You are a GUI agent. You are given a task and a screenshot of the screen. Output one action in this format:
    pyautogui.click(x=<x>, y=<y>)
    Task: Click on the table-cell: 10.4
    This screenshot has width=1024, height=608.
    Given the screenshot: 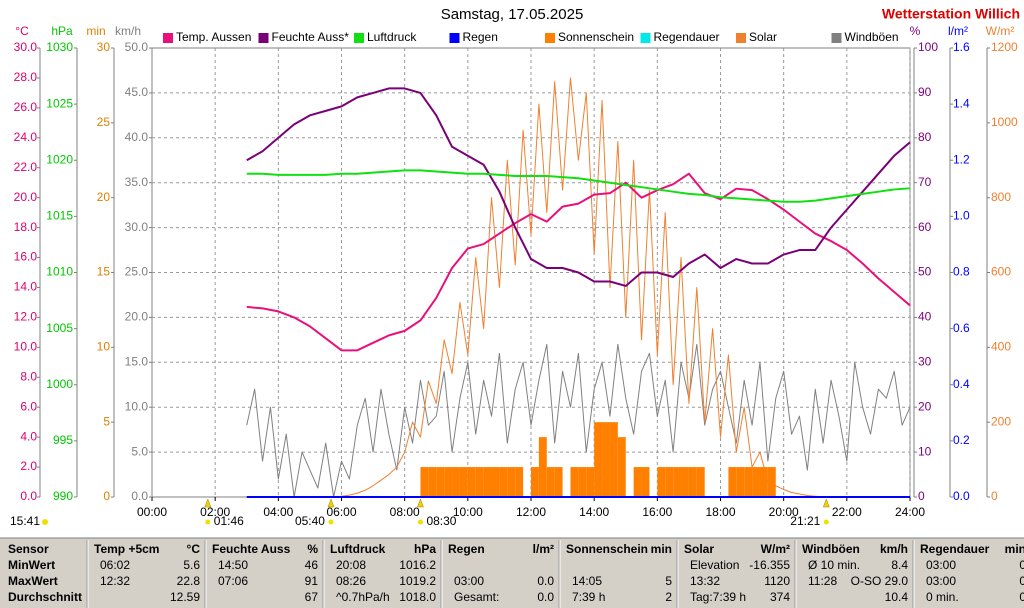 What is the action you would take?
    pyautogui.click(x=897, y=597)
    